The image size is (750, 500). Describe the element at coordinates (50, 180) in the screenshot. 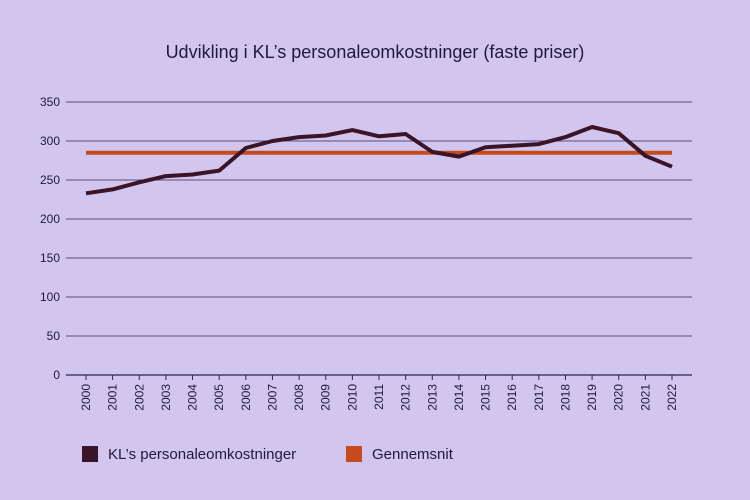

I see `y-tick-label: 250` at that location.